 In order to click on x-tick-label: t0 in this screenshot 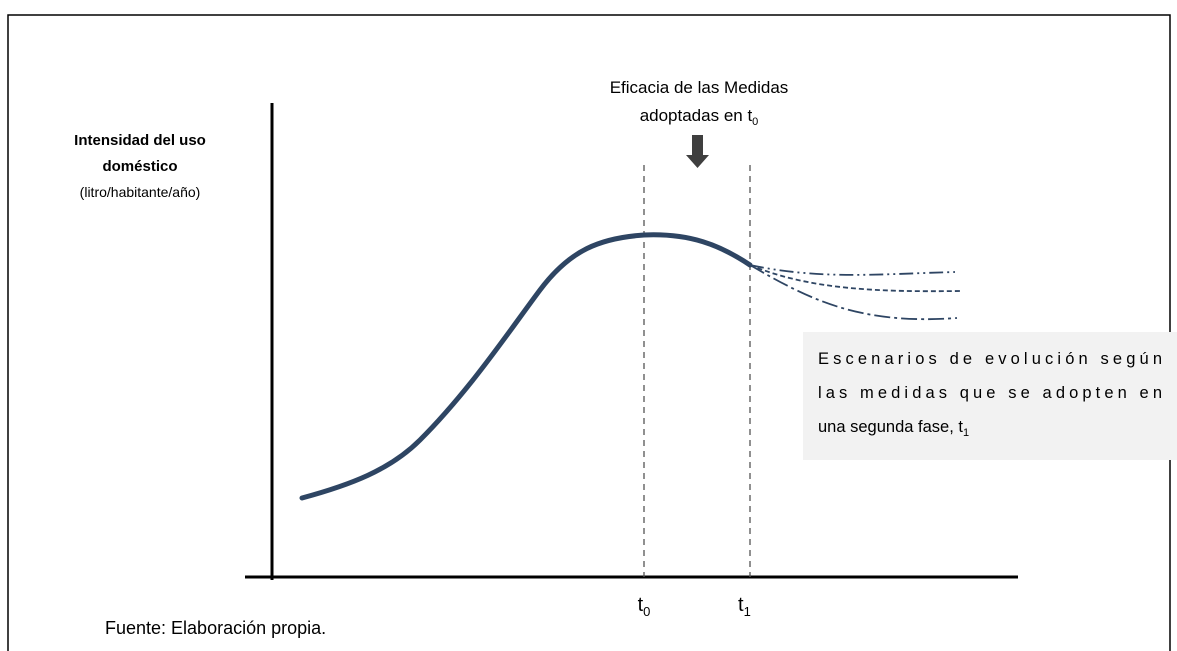, I will do `click(644, 606)`.